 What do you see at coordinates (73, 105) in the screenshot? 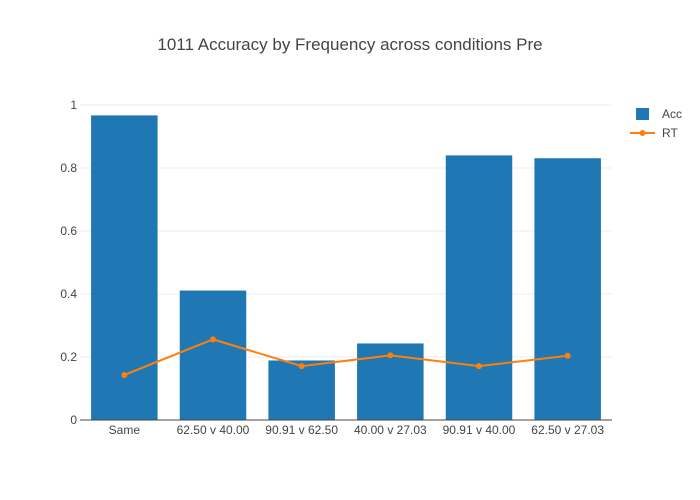
I see `y-tick-label: 1` at bounding box center [73, 105].